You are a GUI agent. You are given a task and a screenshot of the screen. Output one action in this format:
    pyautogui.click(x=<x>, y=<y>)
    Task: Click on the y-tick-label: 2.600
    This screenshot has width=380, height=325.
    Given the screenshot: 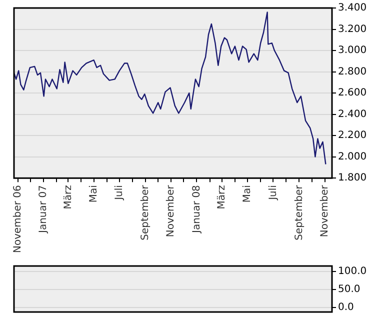 What is the action you would take?
    pyautogui.click(x=352, y=93)
    